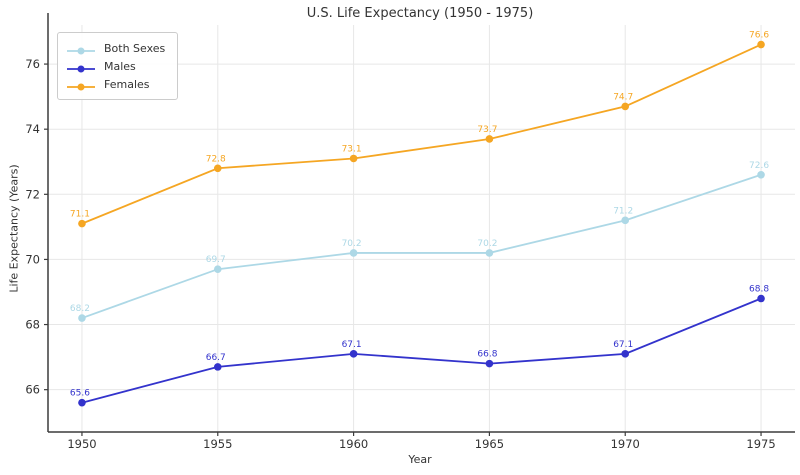 The image size is (800, 475). What do you see at coordinates (127, 84) in the screenshot?
I see `legend-label-females: Females` at bounding box center [127, 84].